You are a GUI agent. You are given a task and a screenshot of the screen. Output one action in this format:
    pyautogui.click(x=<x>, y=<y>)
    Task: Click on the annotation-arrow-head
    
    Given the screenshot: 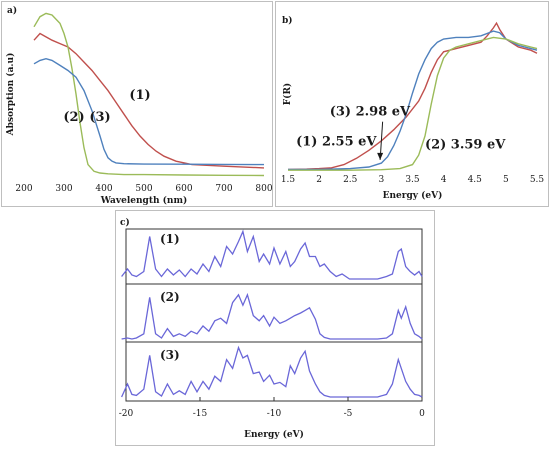 What is the action you would take?
    pyautogui.click(x=380, y=156)
    